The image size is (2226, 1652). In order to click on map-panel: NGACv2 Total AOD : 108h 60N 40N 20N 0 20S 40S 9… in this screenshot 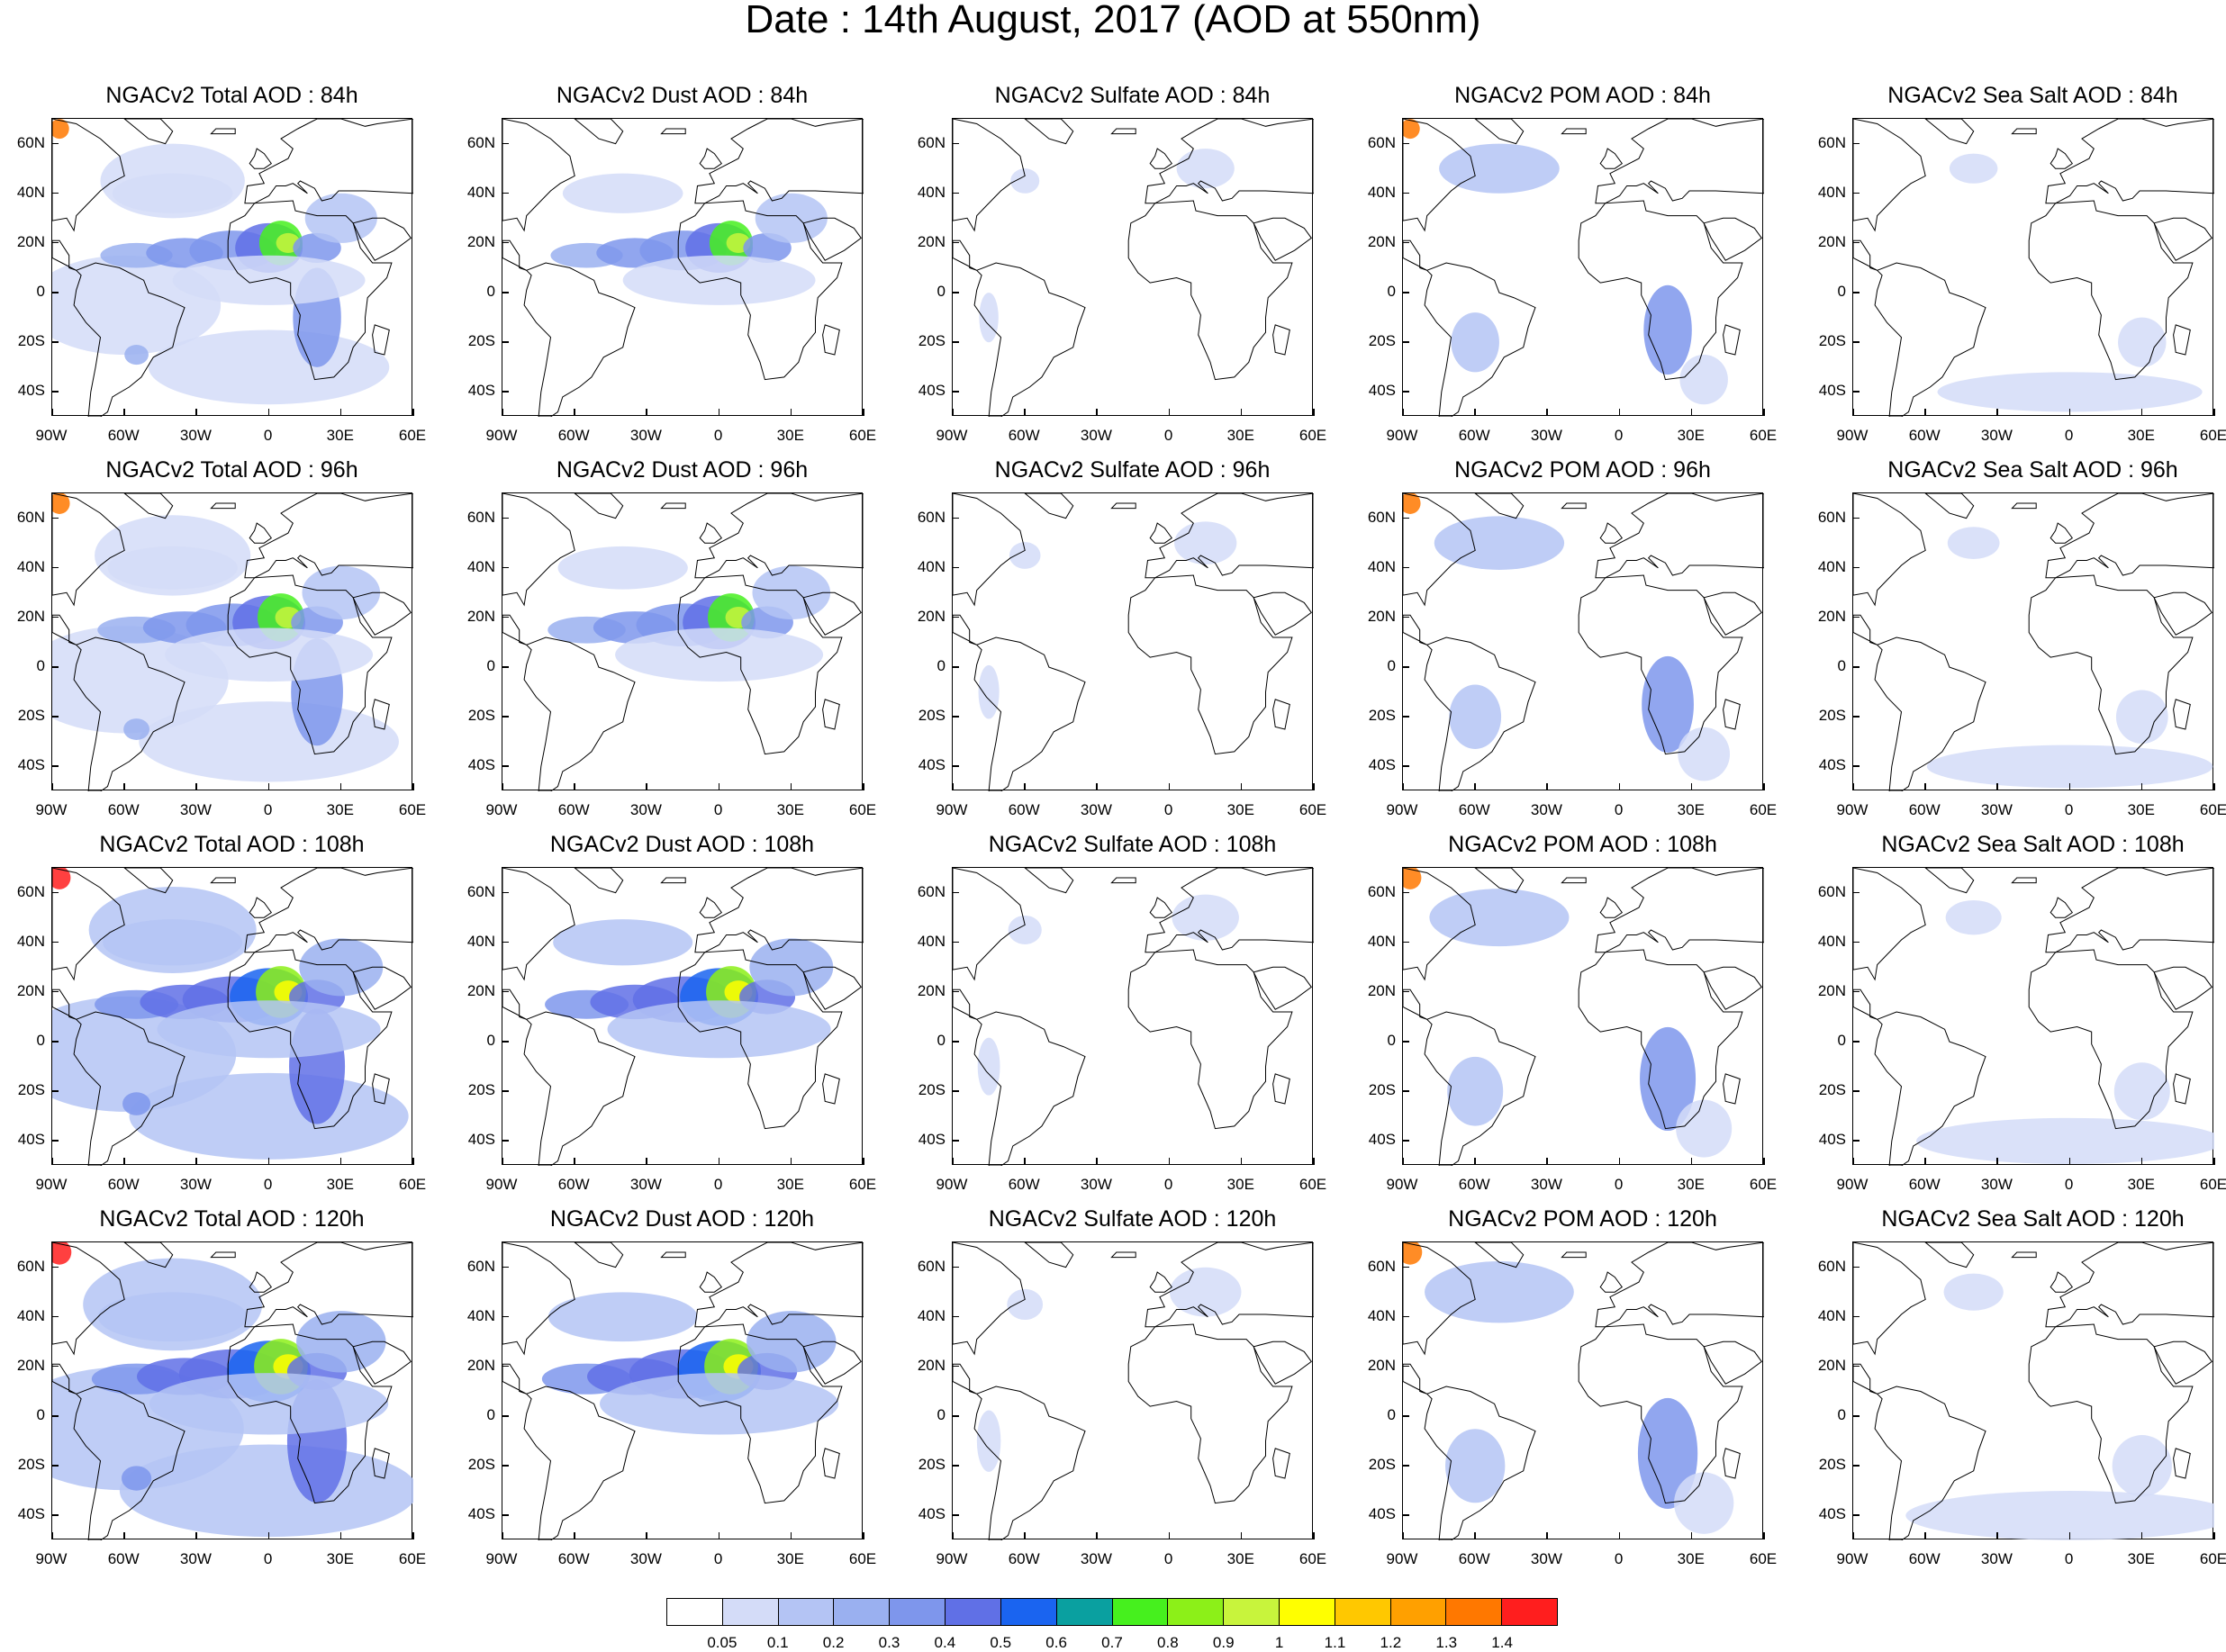, I will do `click(226, 1020)`.